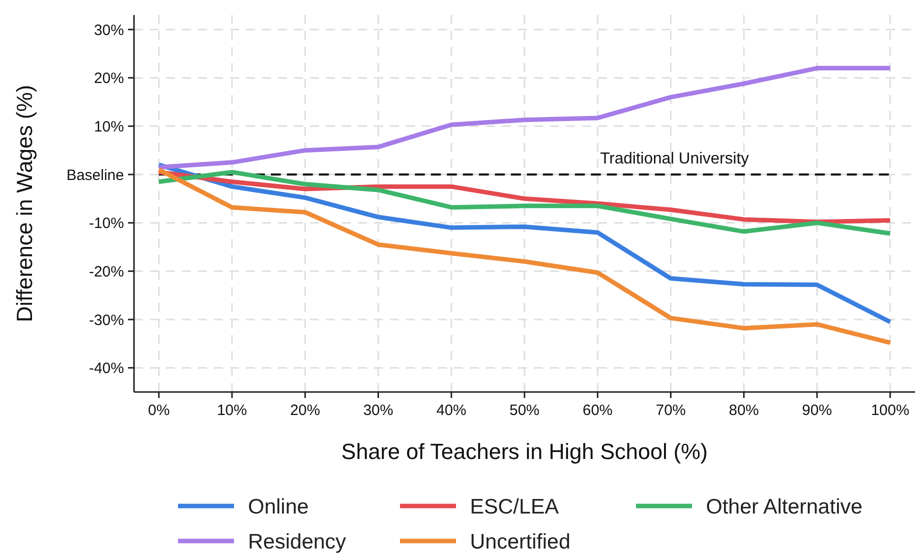 Image resolution: width=922 pixels, height=557 pixels. Describe the element at coordinates (109, 30) in the screenshot. I see `y-tick-label: 30%` at that location.